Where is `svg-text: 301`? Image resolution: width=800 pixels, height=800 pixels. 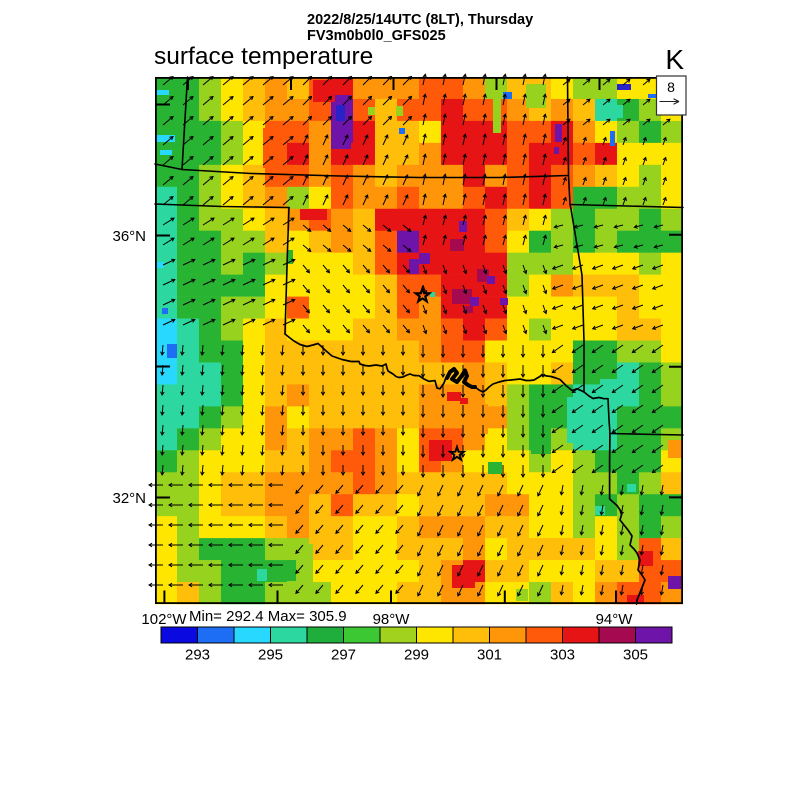
svg-text: 301 is located at coordinates (489, 655).